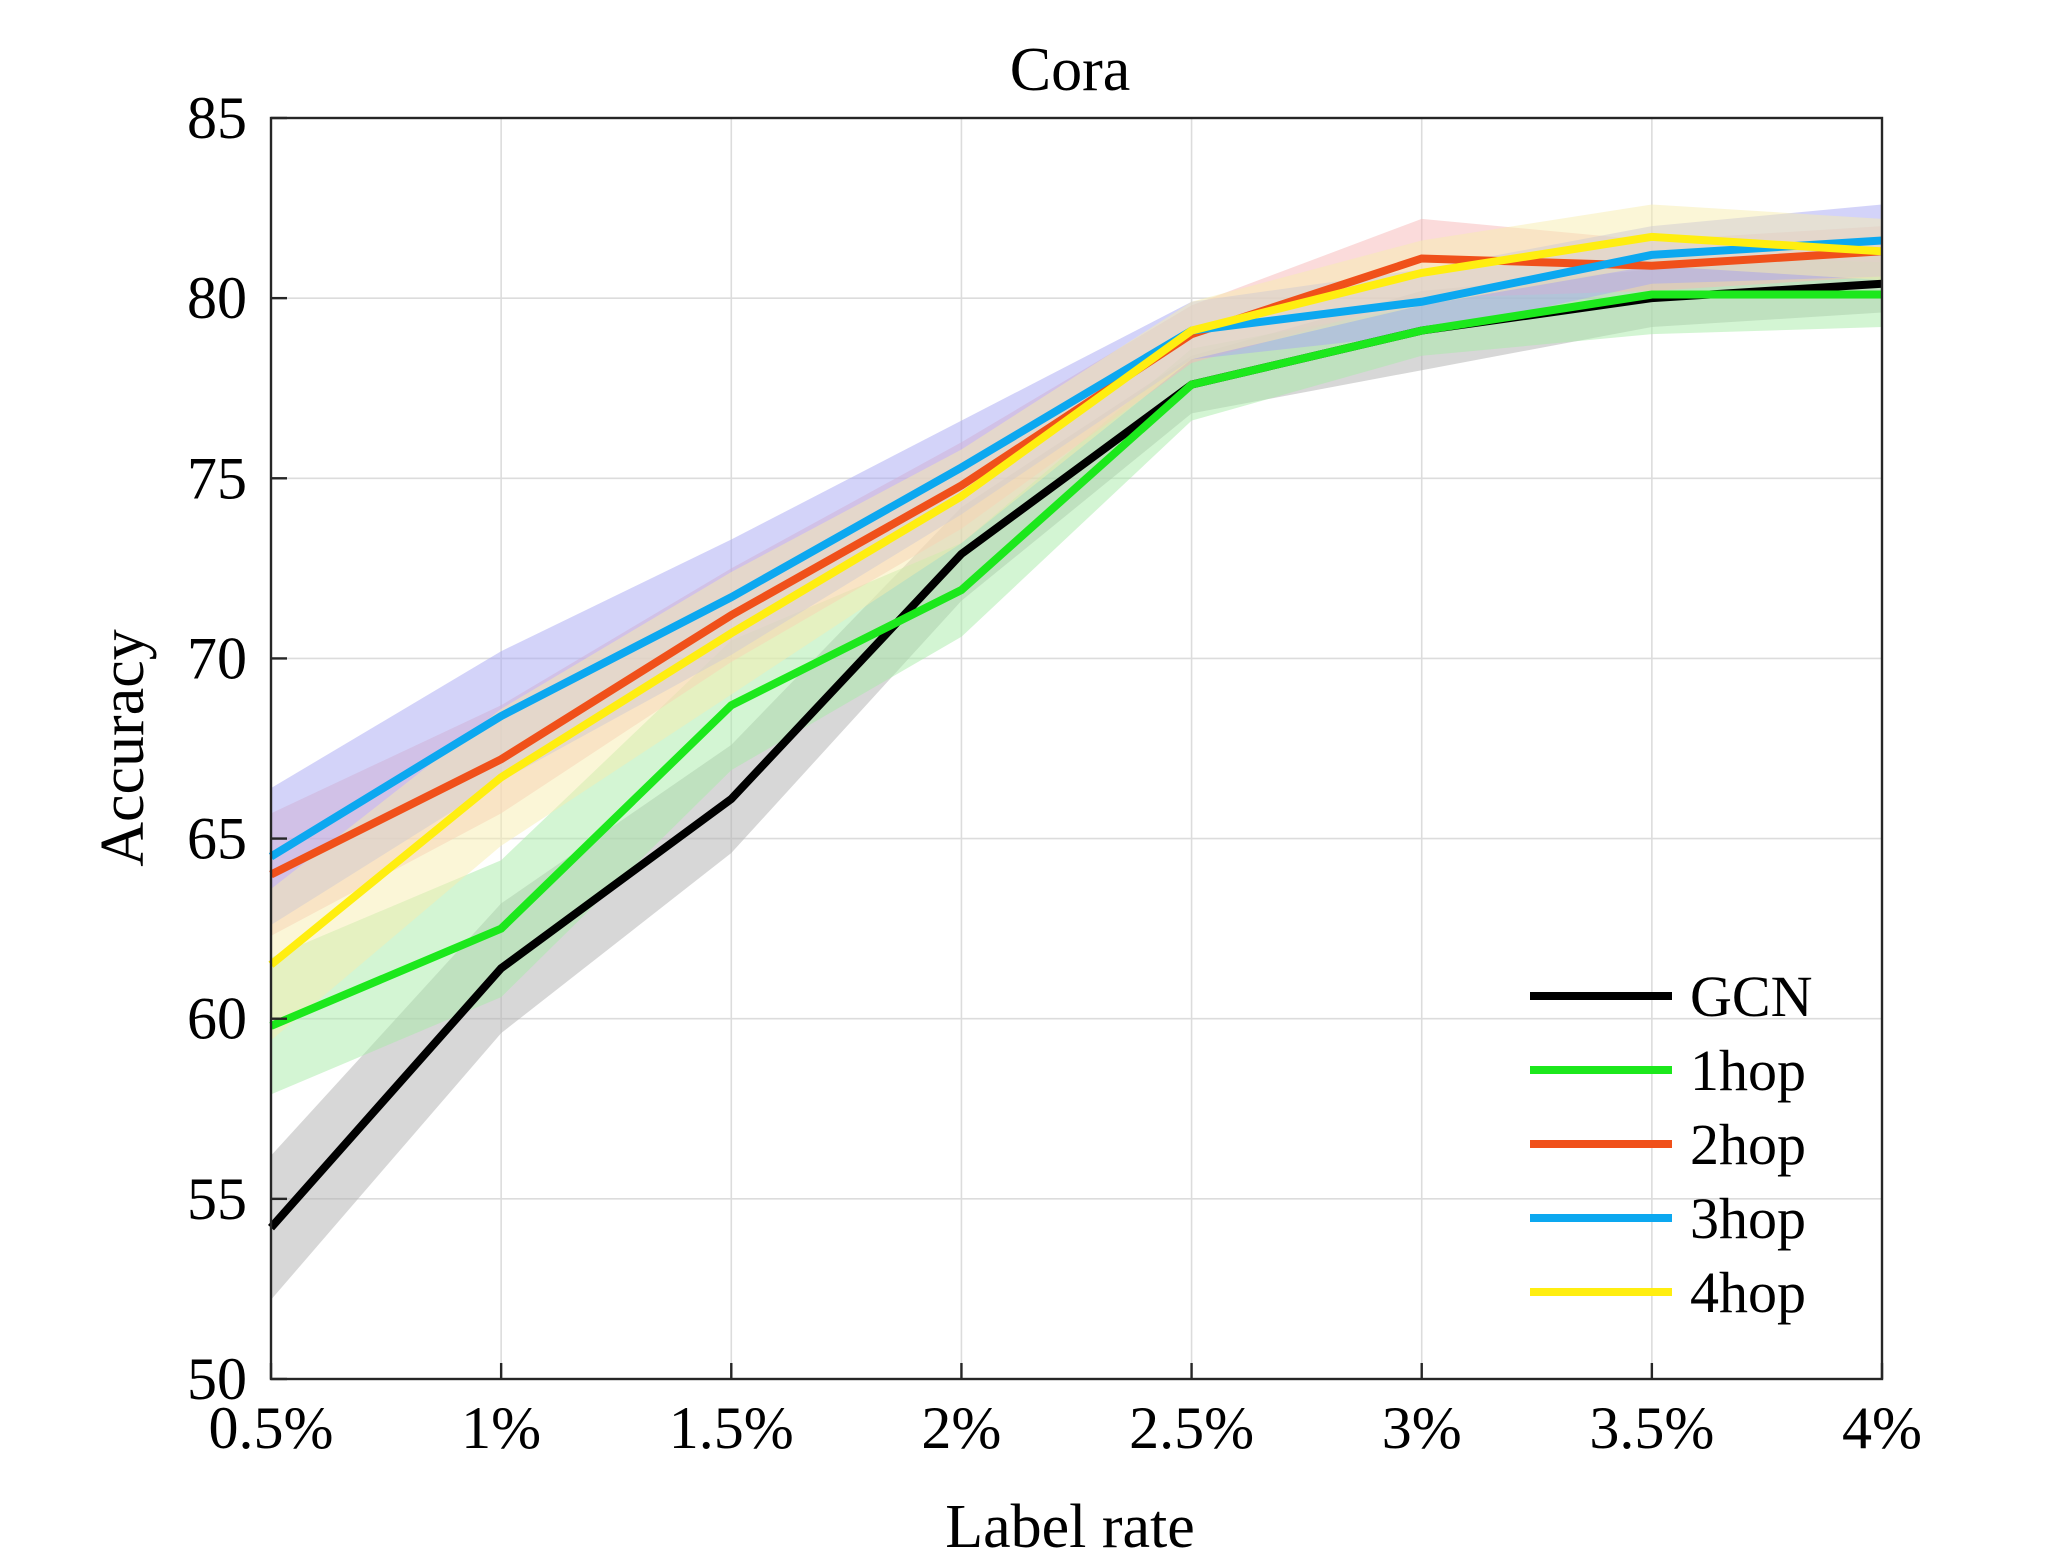 The image size is (2067, 1562). Describe the element at coordinates (1751, 996) in the screenshot. I see `legend-label: GCN` at that location.